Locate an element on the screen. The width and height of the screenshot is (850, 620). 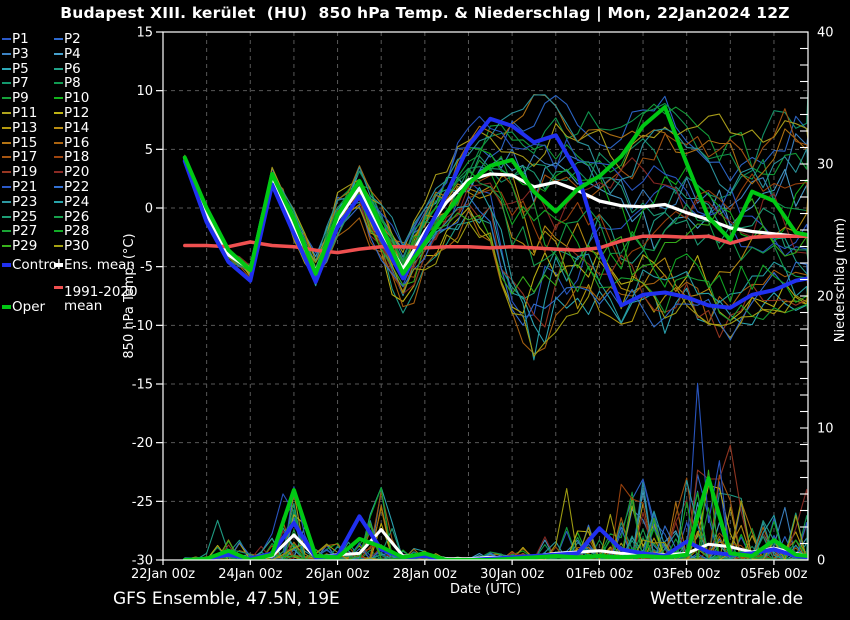
legend-label: P29 is located at coordinates (25, 246).